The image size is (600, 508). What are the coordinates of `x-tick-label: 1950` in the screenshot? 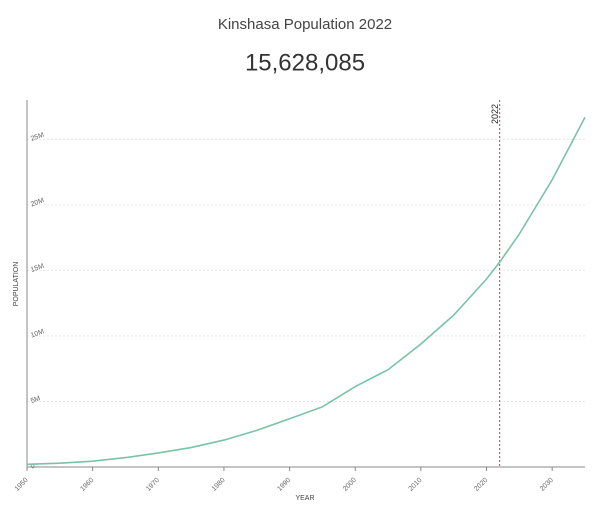 It's located at (22, 485).